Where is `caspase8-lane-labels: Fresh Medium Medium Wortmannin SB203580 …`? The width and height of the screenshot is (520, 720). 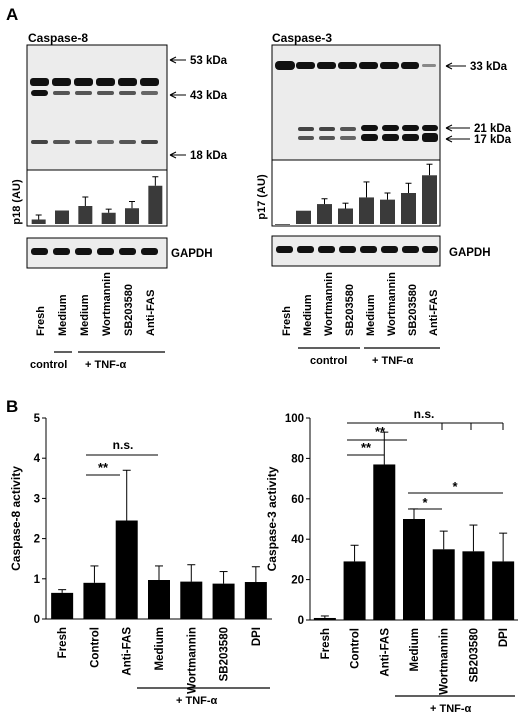
caspase8-lane-labels: Fresh Medium Medium Wortmannin SB203580 … is located at coordinates (96, 304).